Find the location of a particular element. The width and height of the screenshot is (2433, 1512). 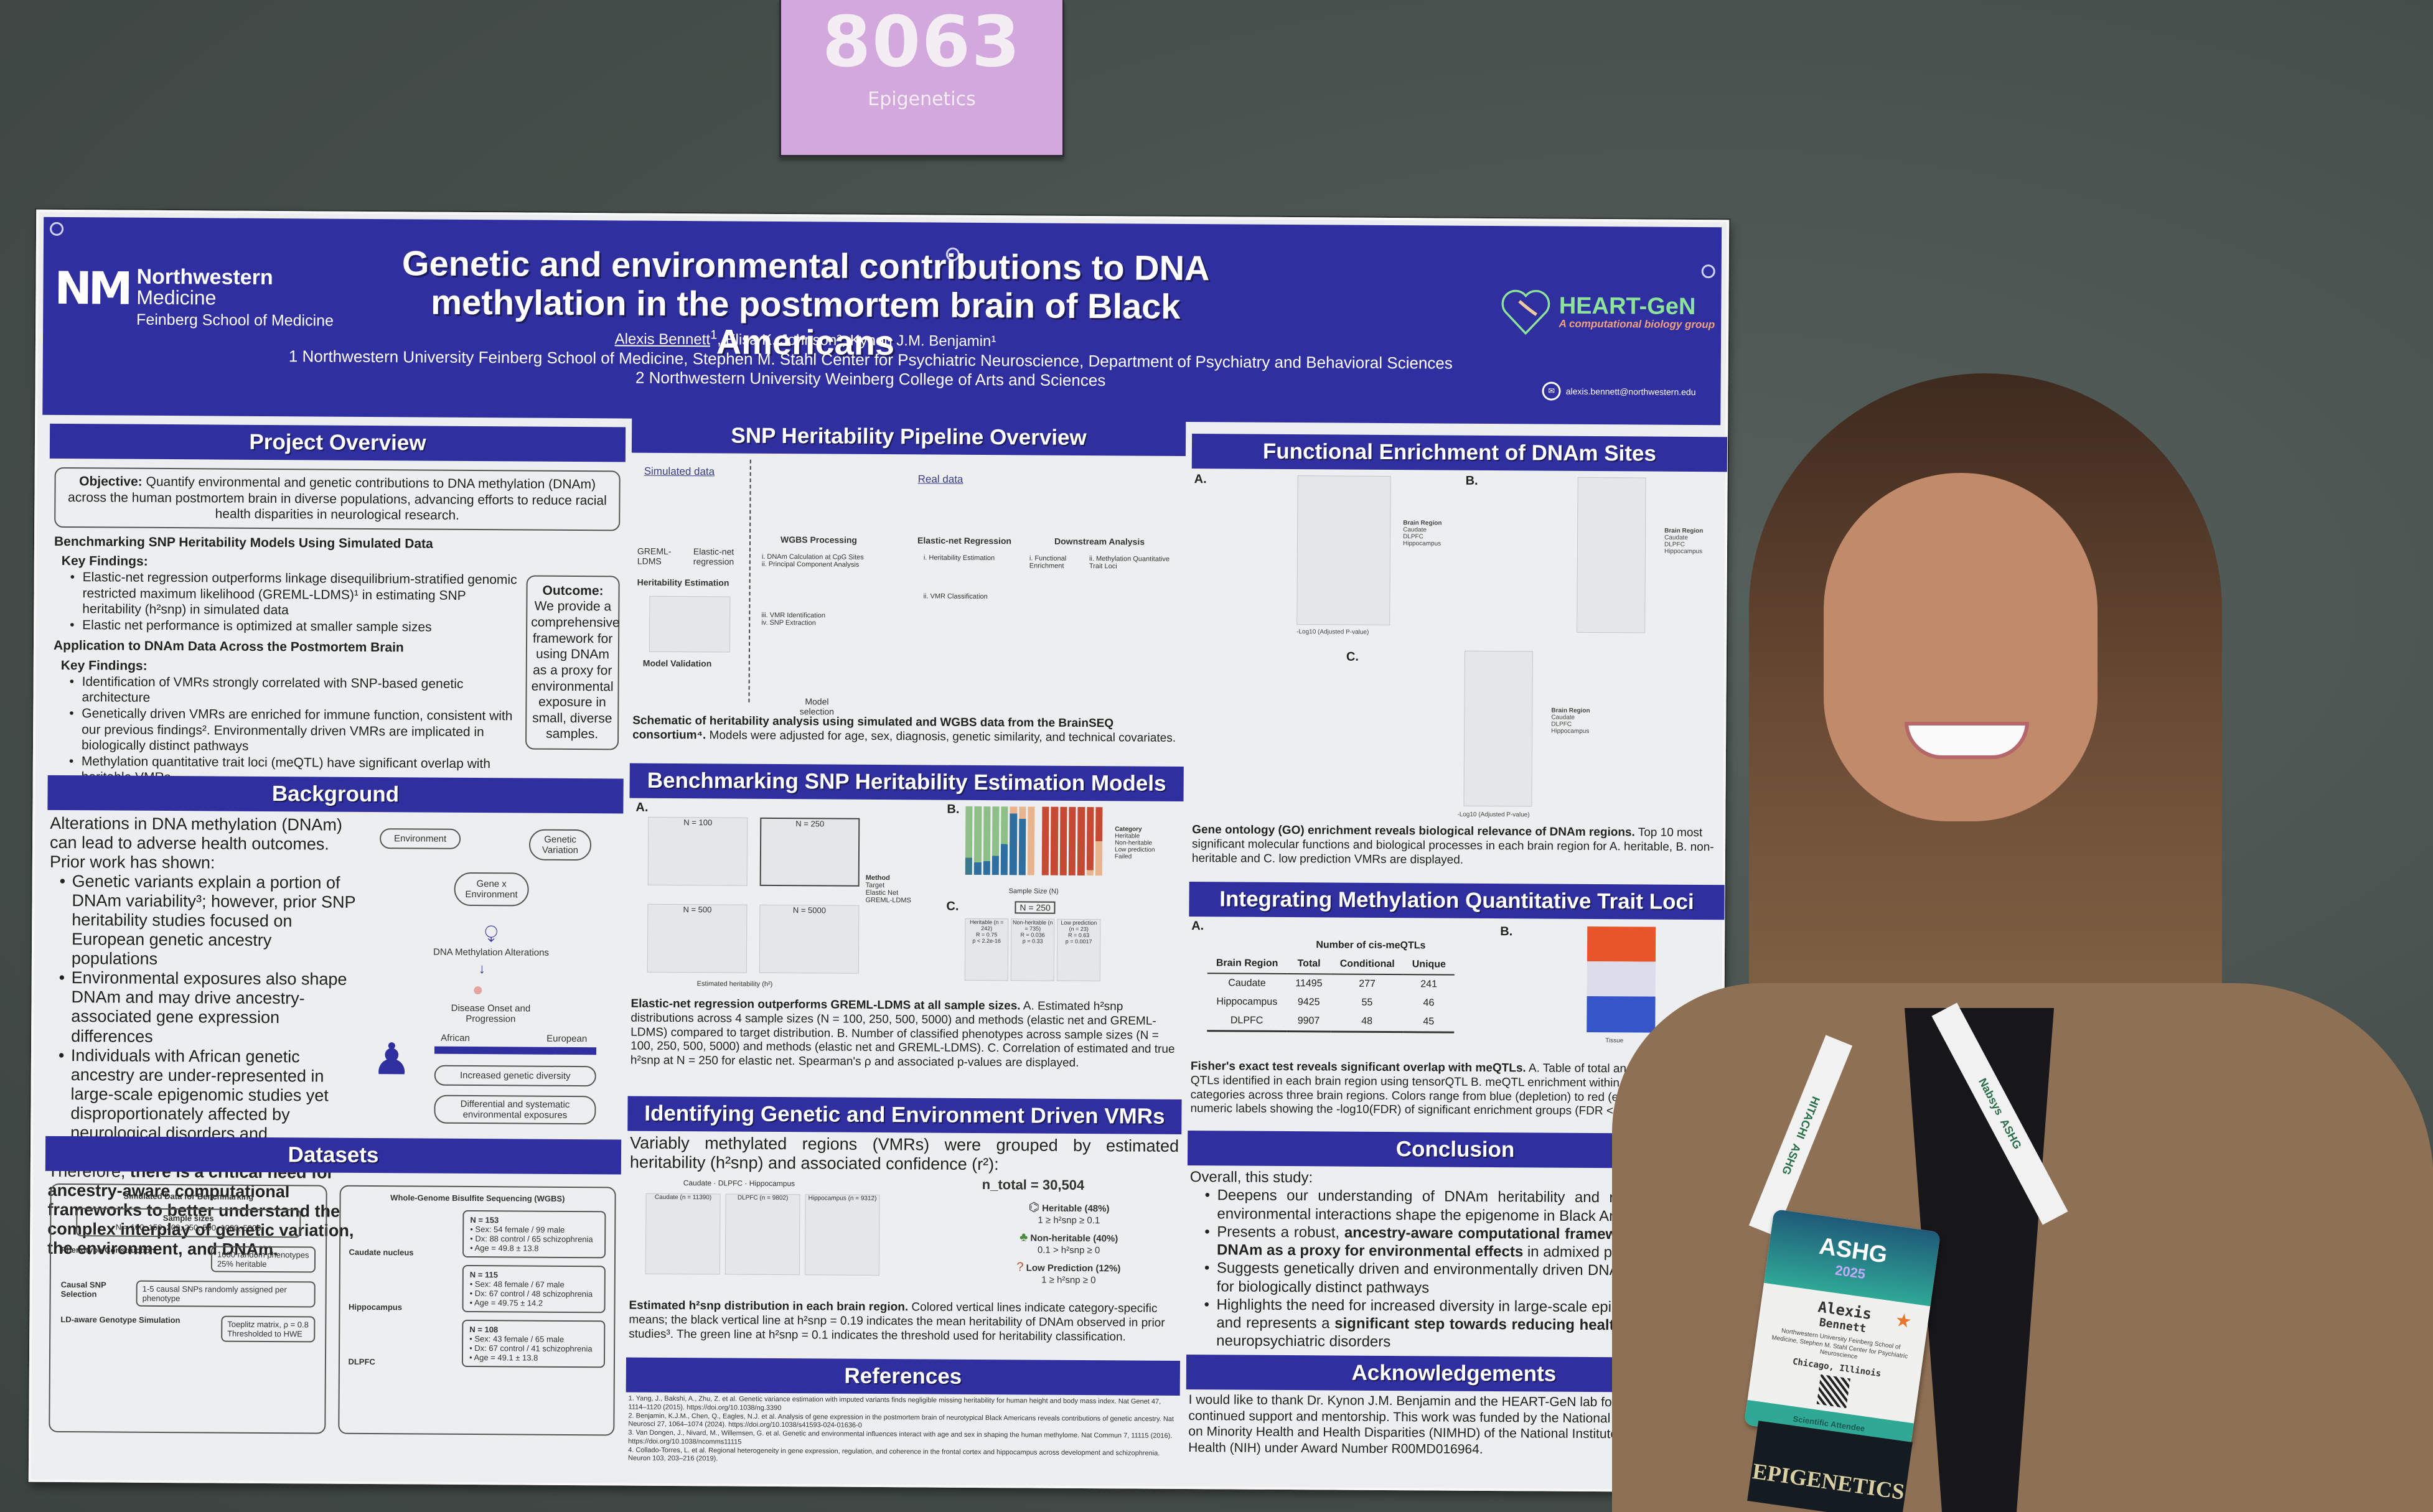

density-plot-n500: N = 500 is located at coordinates (697, 938).